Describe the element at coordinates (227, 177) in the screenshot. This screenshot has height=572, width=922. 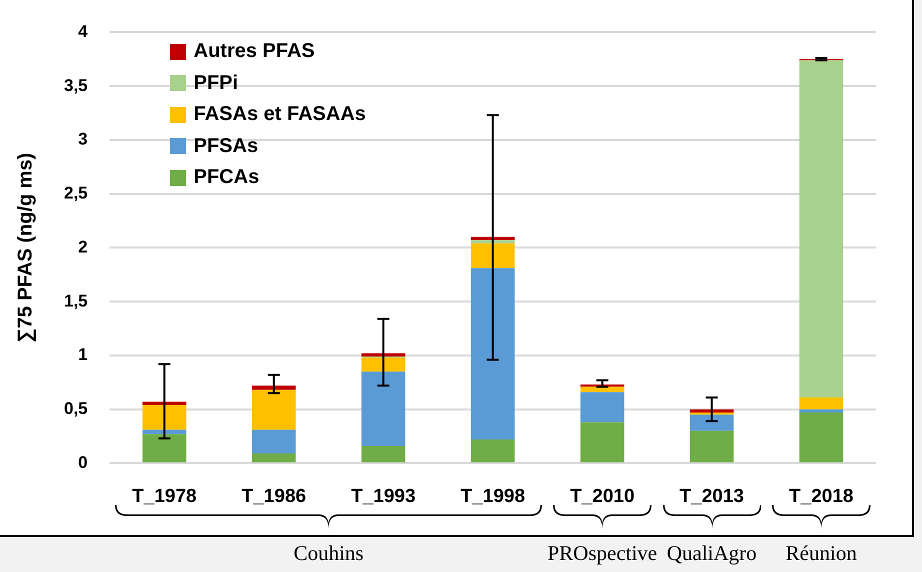
I see `legend-label: PFCAs` at that location.